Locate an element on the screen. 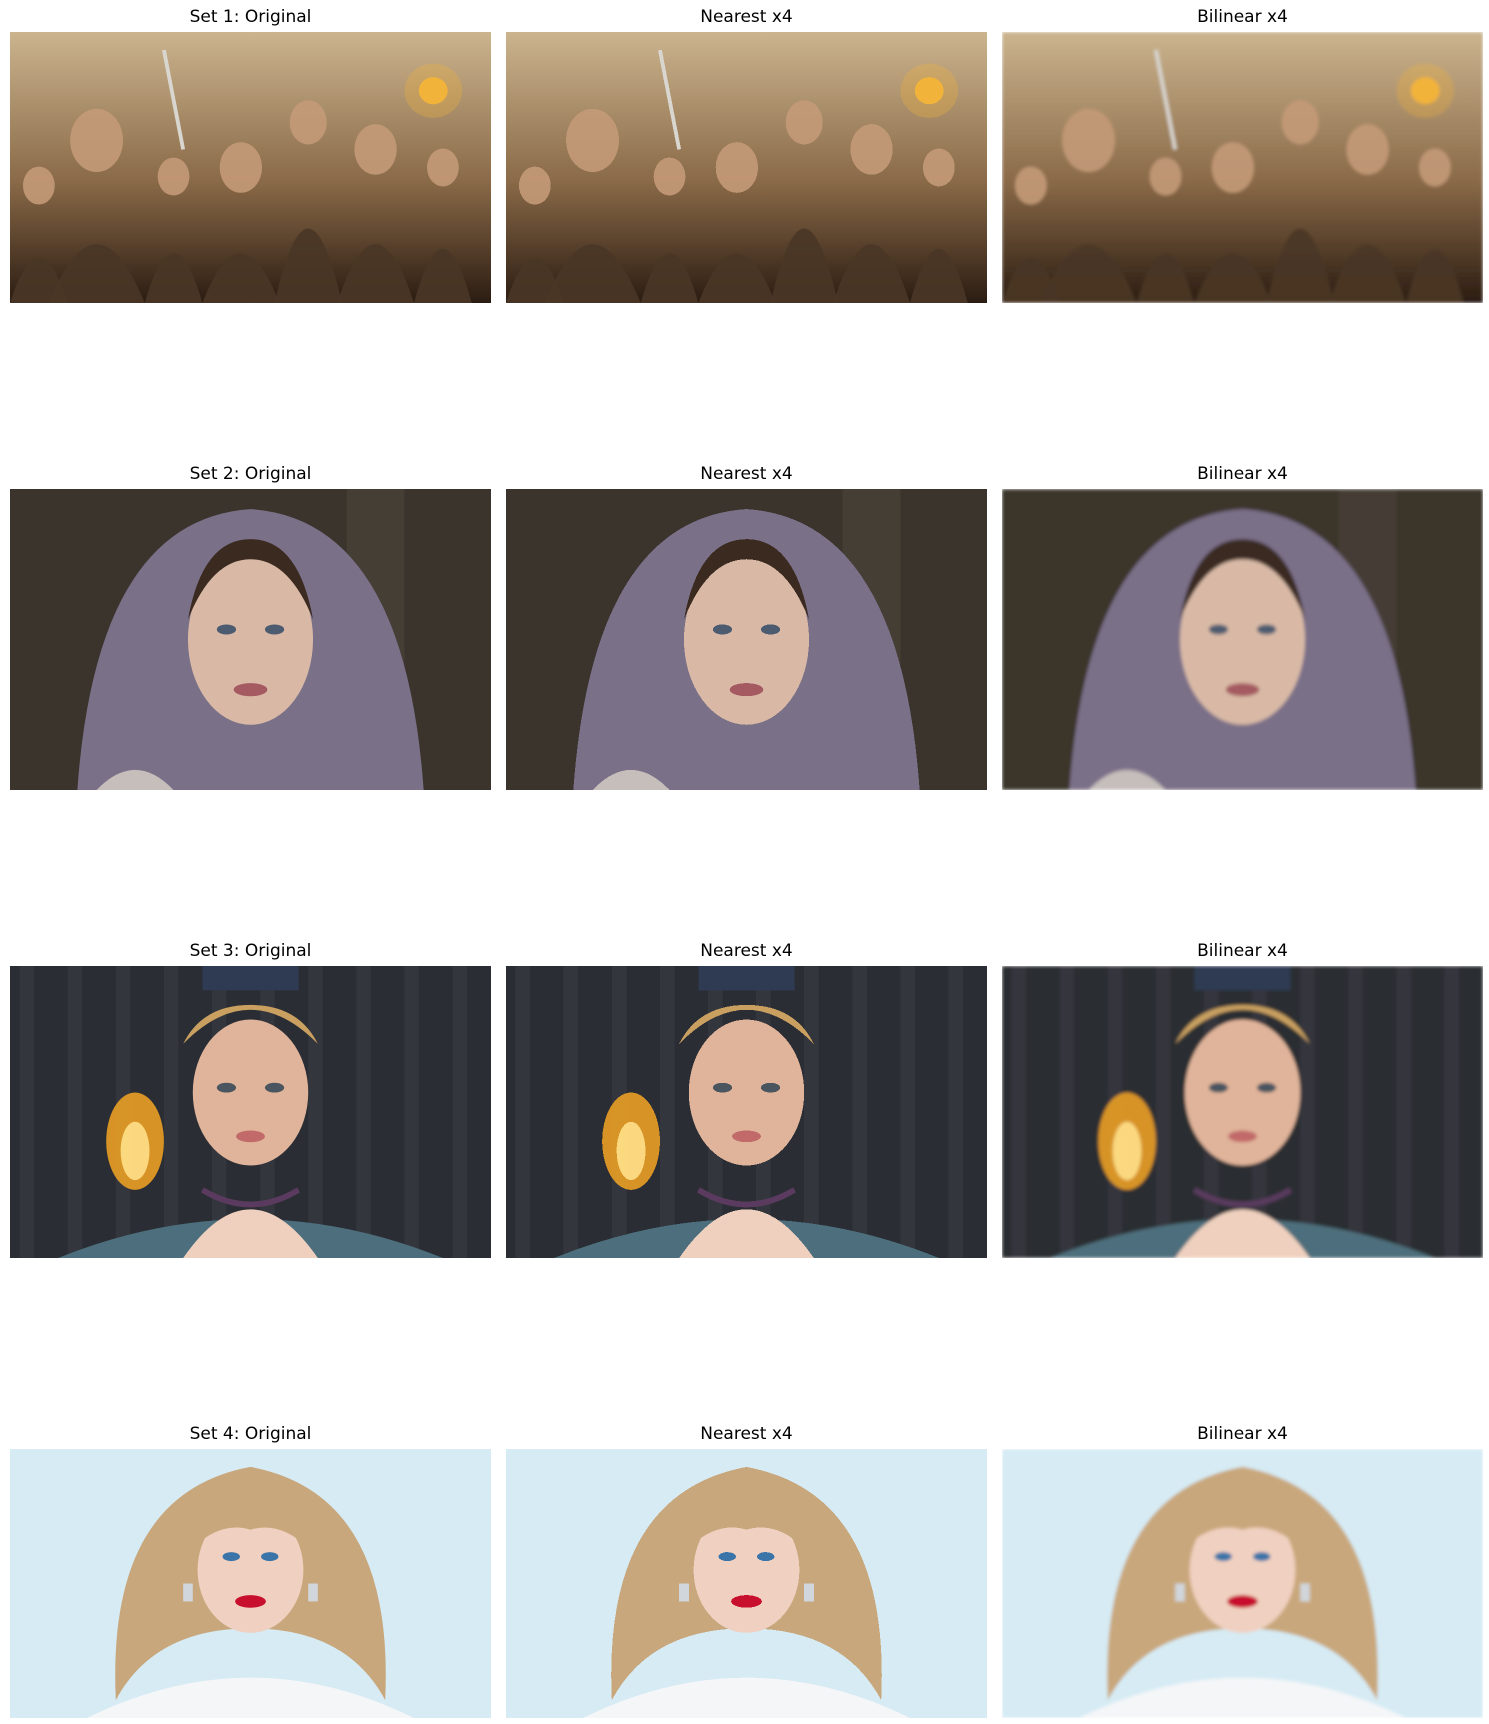  panel-title: Set 3: Original is located at coordinates (250, 951).